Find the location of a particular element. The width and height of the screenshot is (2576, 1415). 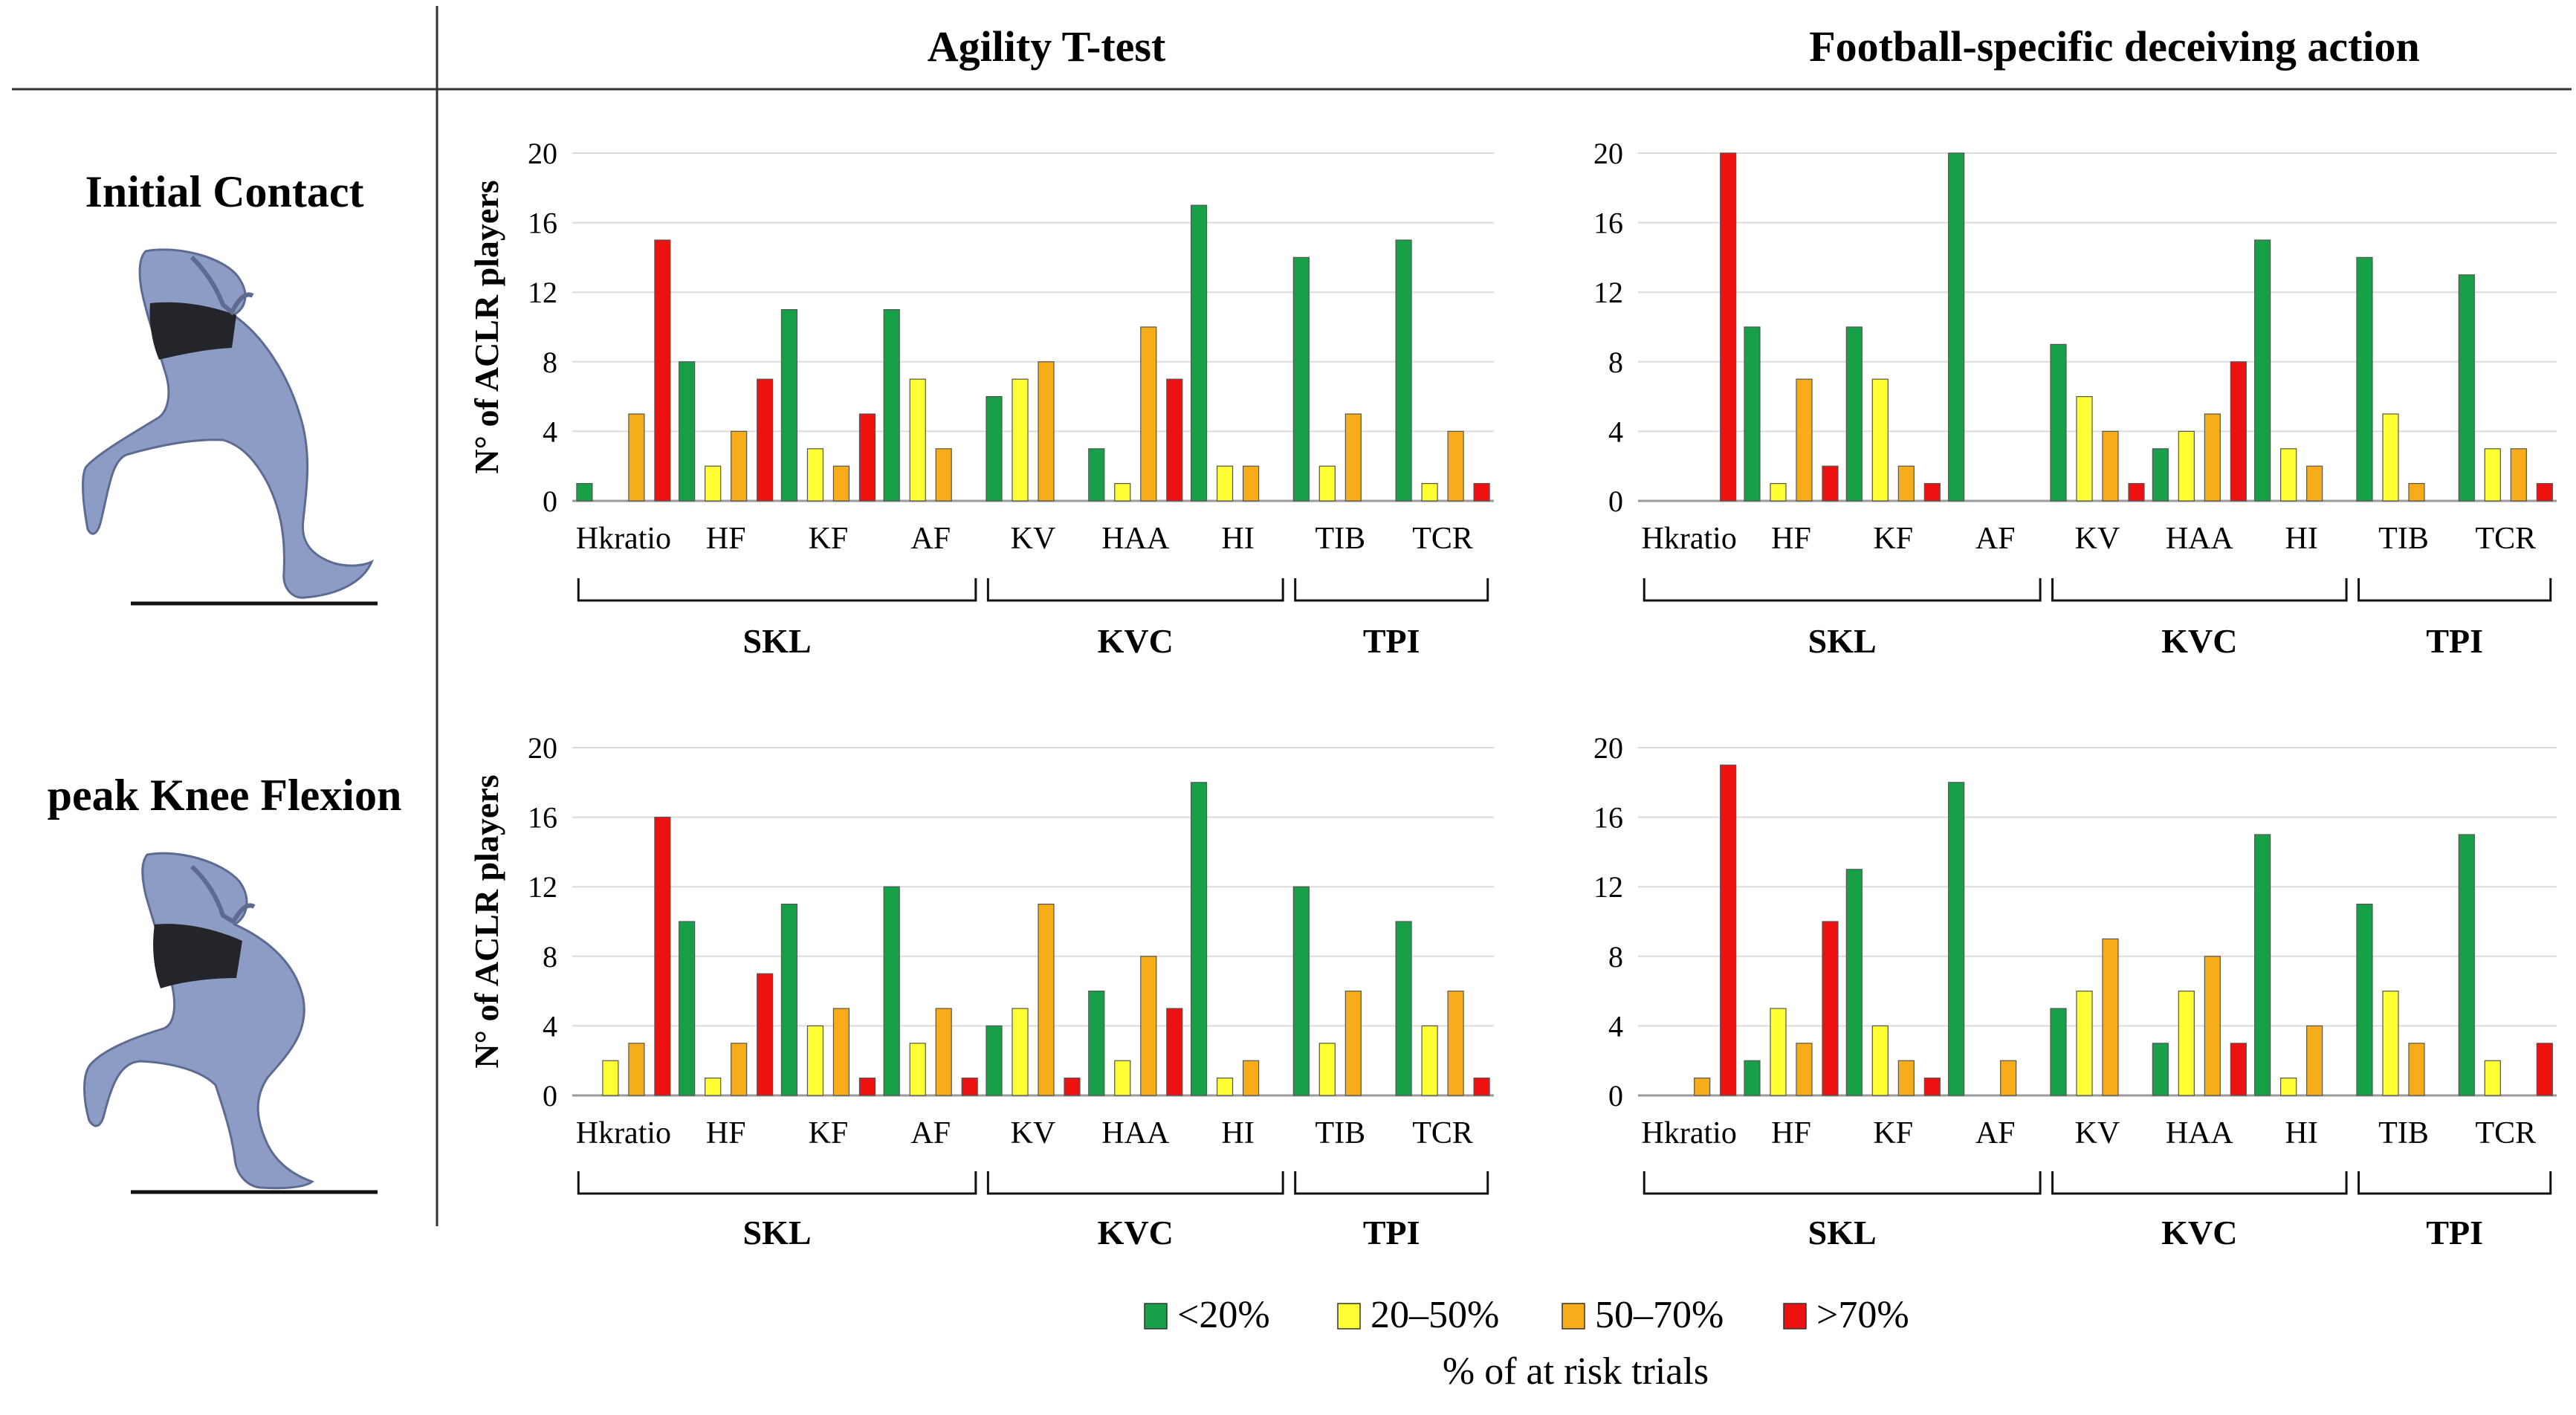

runner-initial-contact-illustration is located at coordinates (230, 427).